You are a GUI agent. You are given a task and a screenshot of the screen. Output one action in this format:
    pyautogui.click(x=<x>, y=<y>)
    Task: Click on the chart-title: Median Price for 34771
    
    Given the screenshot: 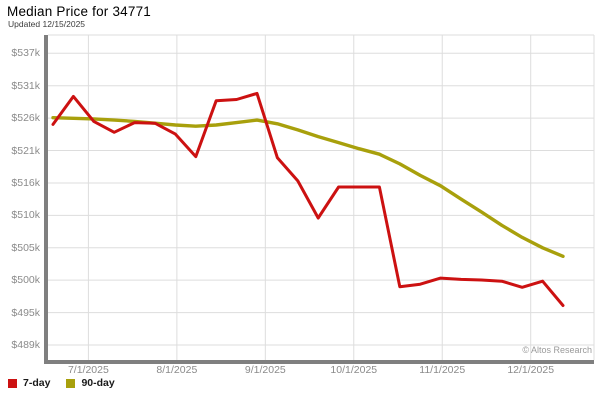 What is the action you would take?
    pyautogui.click(x=79, y=11)
    